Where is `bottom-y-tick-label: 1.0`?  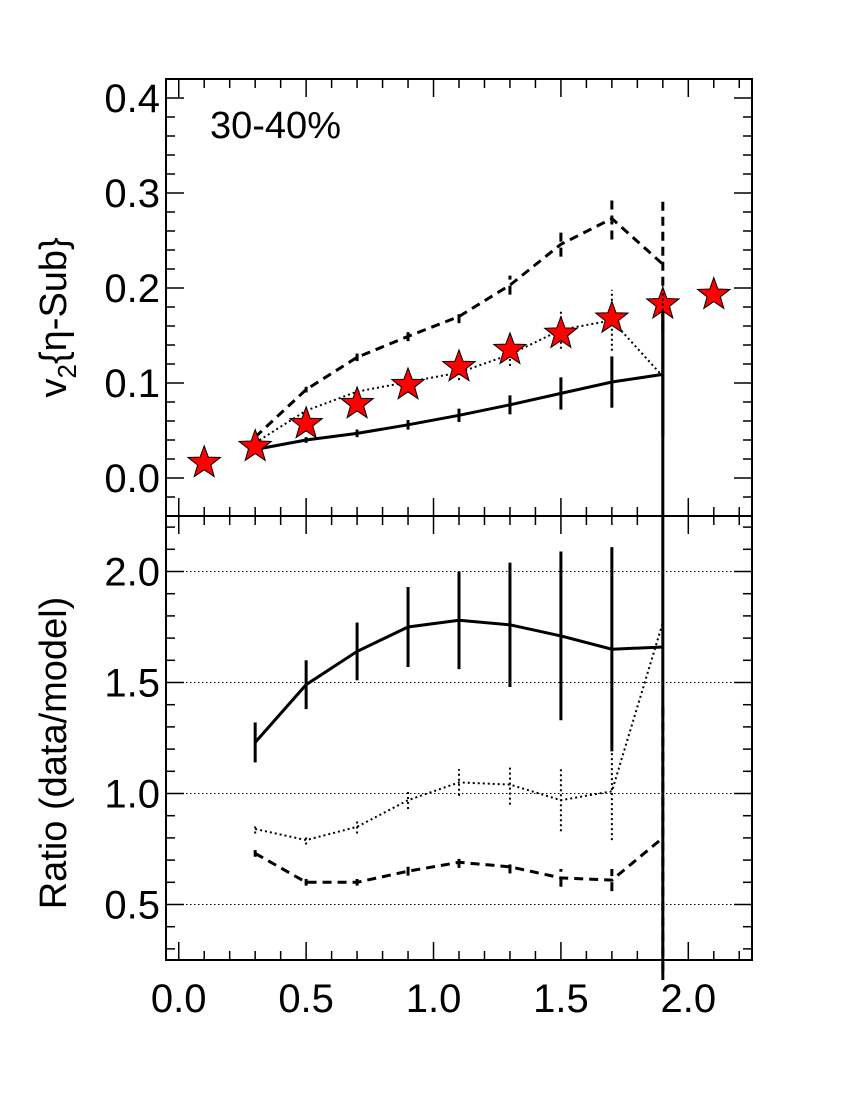 bottom-y-tick-label: 1.0 is located at coordinates (132, 795).